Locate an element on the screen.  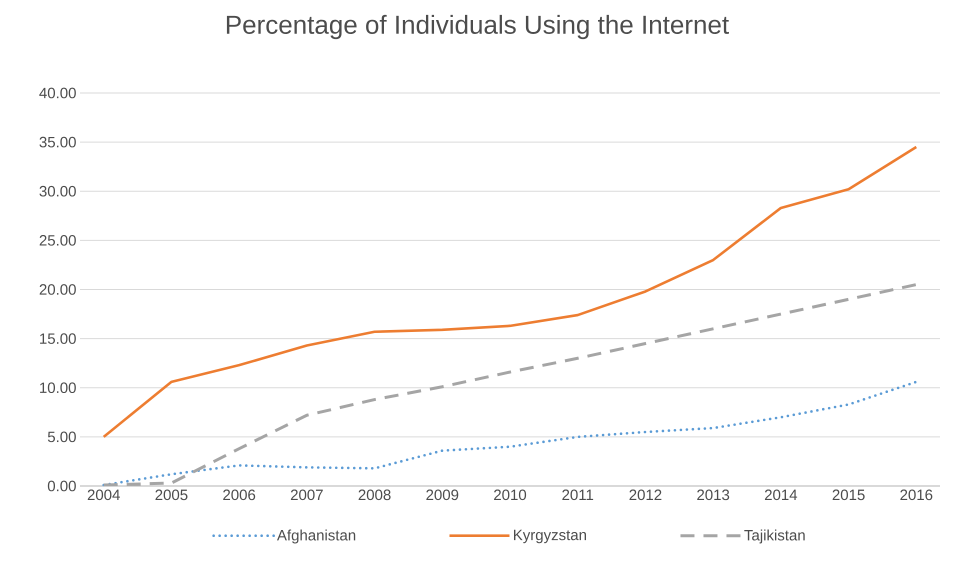
y-tick-label: 15.00 is located at coordinates (58, 338).